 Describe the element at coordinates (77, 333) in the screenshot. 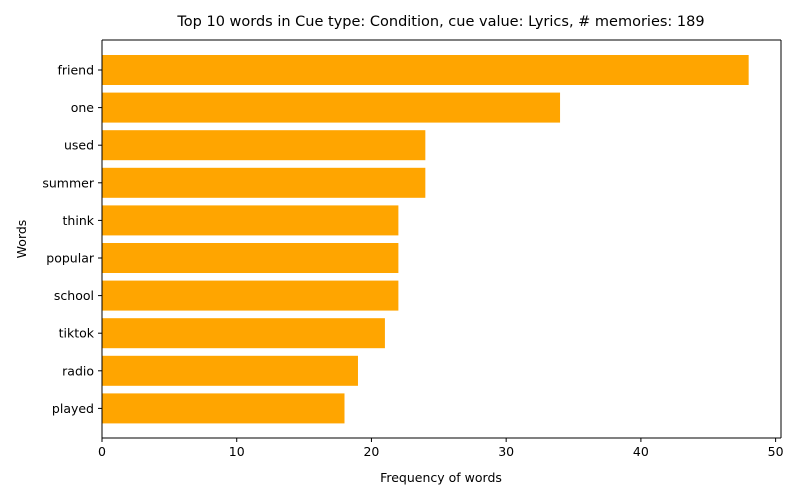

I see `y-tick-label: tiktok` at that location.